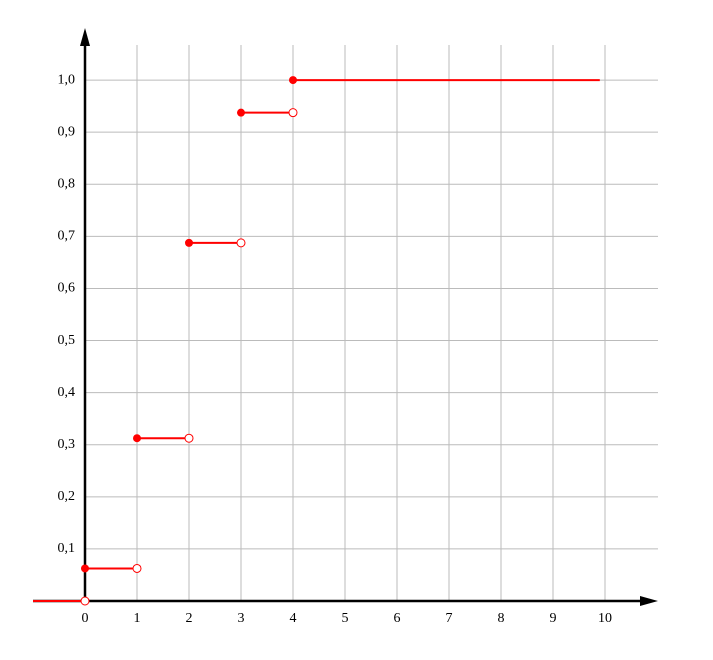  What do you see at coordinates (67, 79) in the screenshot?
I see `y-tick-label: 1,0` at bounding box center [67, 79].